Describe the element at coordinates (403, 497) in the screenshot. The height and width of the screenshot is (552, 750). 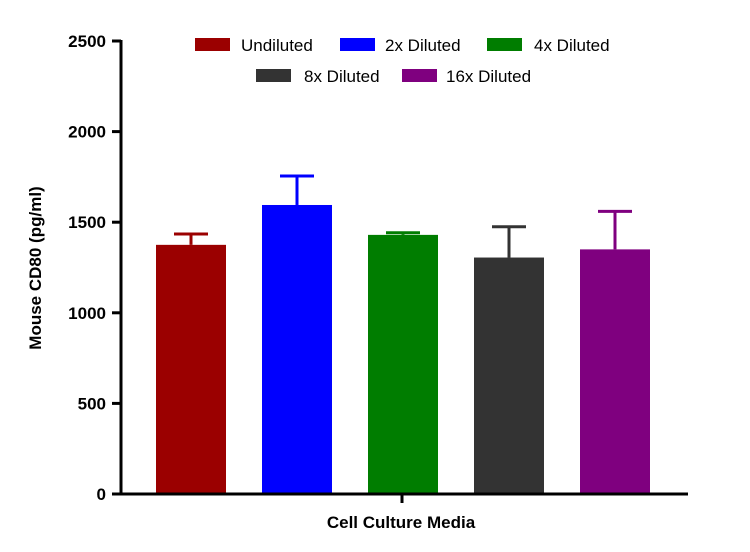
I see `x-axis` at that location.